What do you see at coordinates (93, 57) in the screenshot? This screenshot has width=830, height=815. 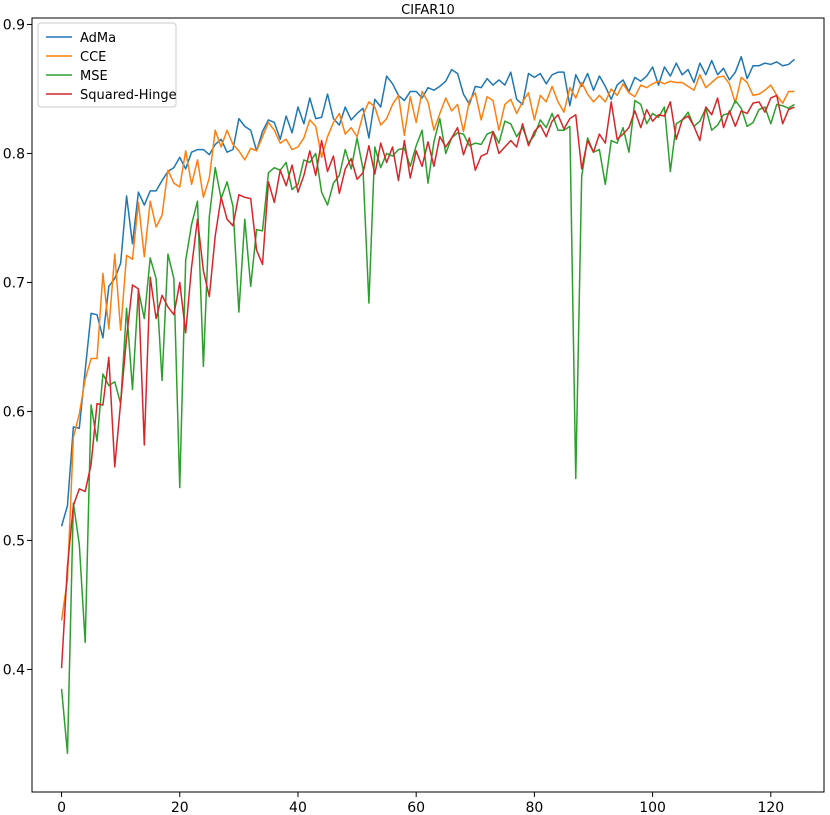 I see `legend-label: CCE` at bounding box center [93, 57].